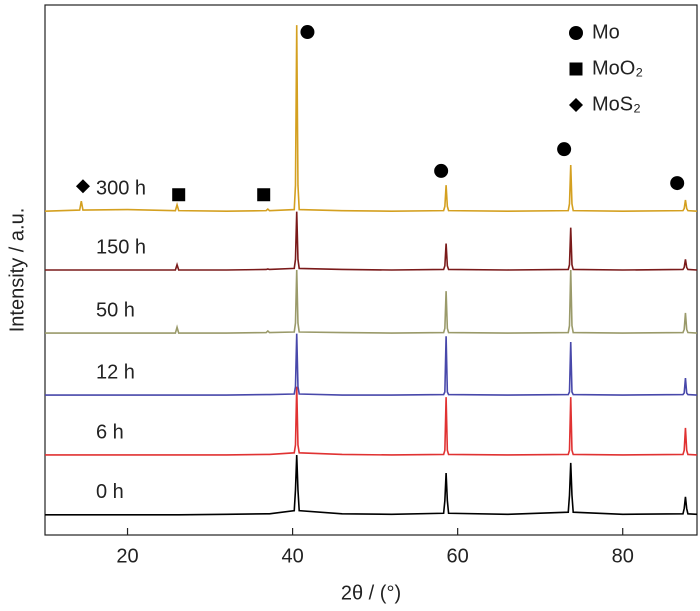 The image size is (700, 611). What do you see at coordinates (121, 247) in the screenshot?
I see `series-label: 150 h` at bounding box center [121, 247].